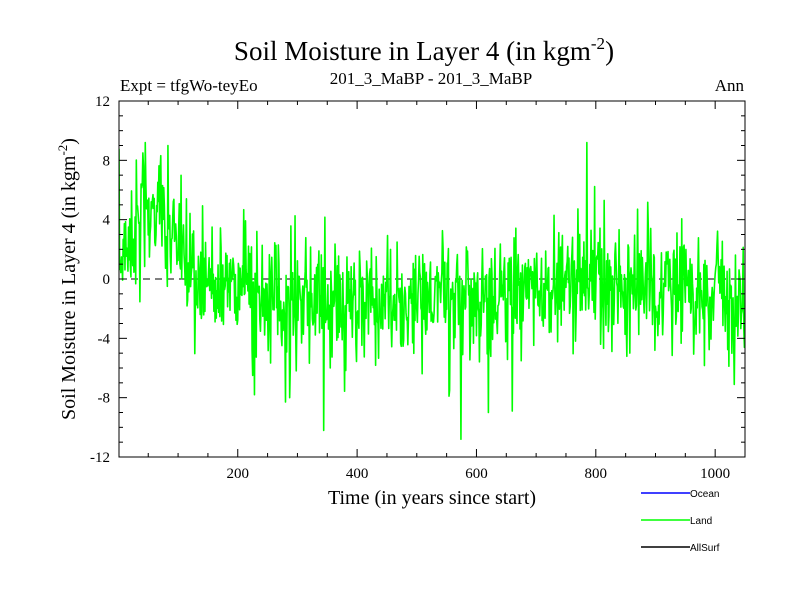 The width and height of the screenshot is (800, 600). I want to click on experiment-label: Expt = tfgWo-teyEo, so click(189, 85).